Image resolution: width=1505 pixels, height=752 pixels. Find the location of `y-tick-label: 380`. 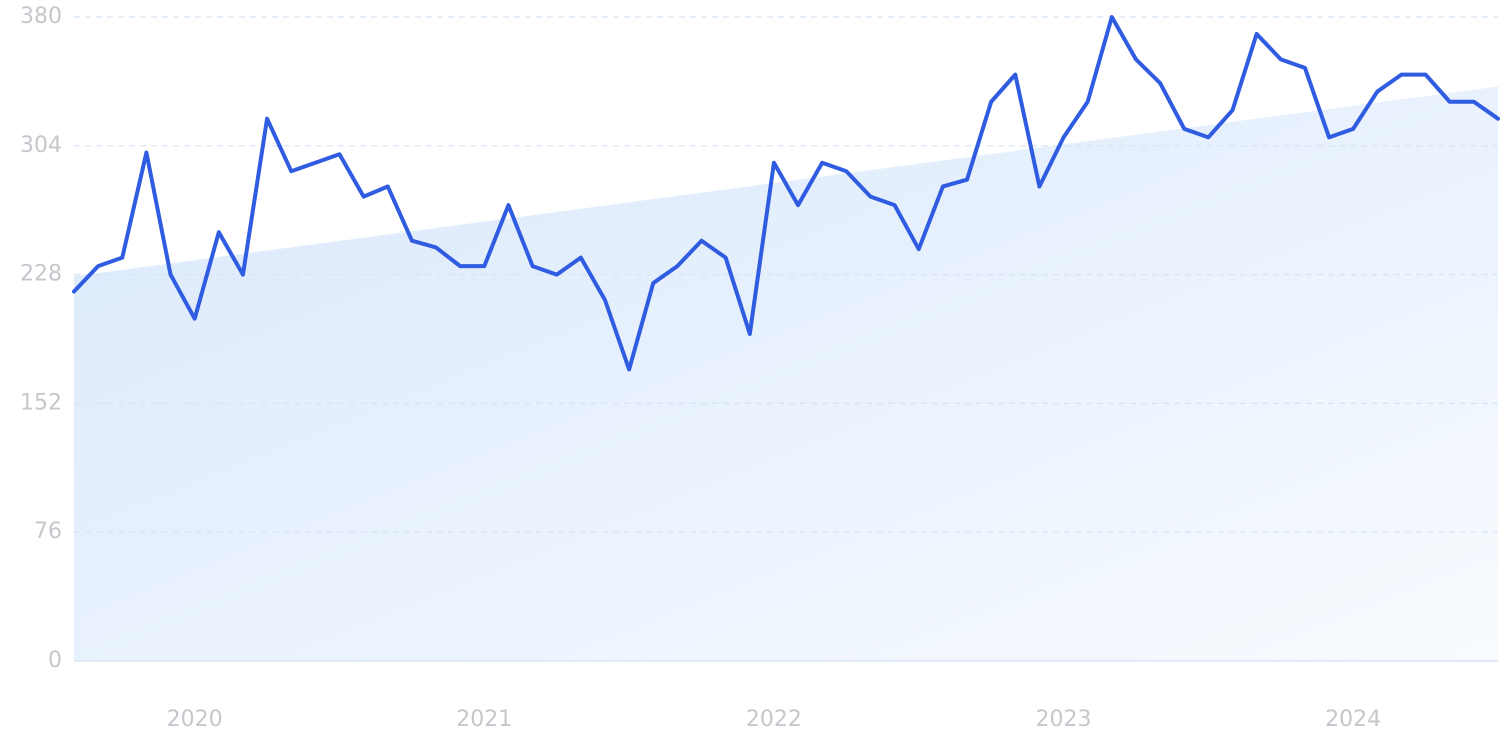

y-tick-label: 380 is located at coordinates (41, 16).